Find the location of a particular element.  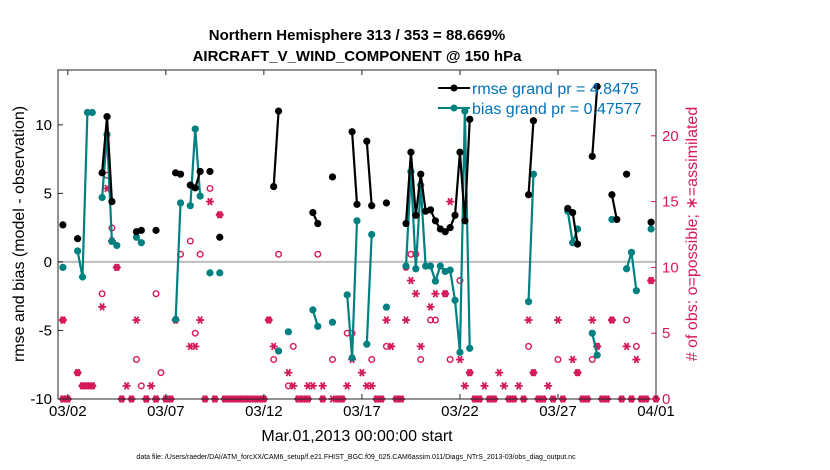

x-tick-label: 03/12 is located at coordinates (264, 411).